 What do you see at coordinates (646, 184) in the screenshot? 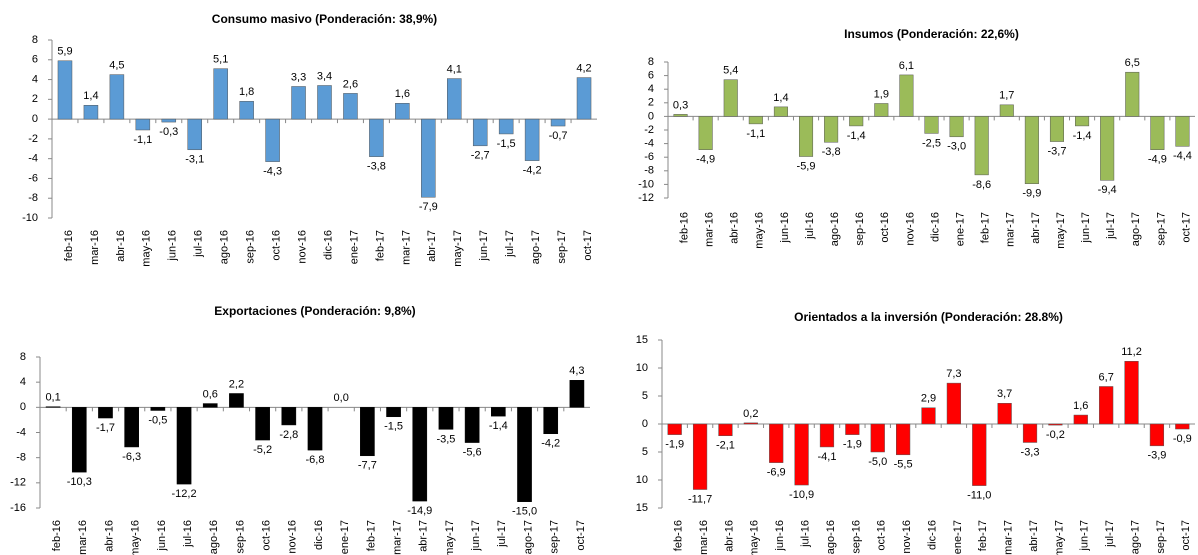
I see `y-tick-label: -10` at bounding box center [646, 184].